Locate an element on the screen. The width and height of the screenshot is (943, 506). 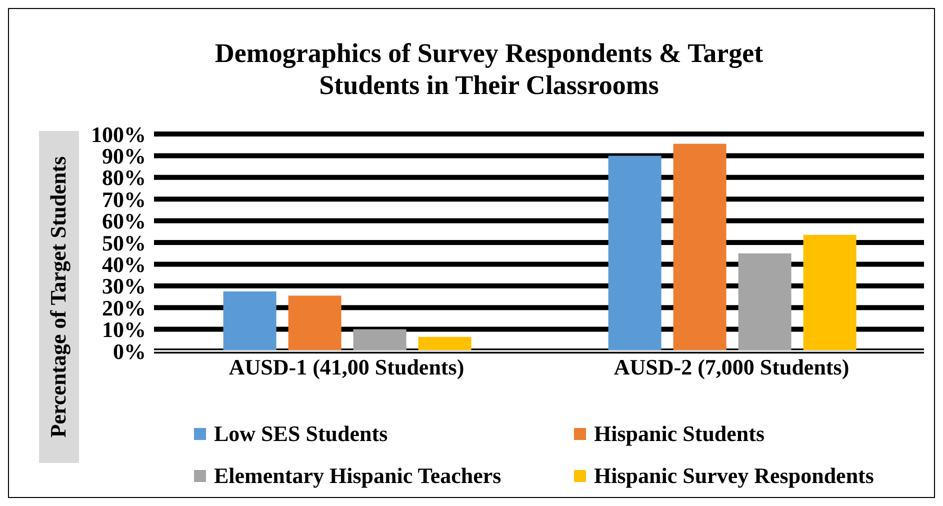
legend-label: Low SES Students is located at coordinates (301, 434).